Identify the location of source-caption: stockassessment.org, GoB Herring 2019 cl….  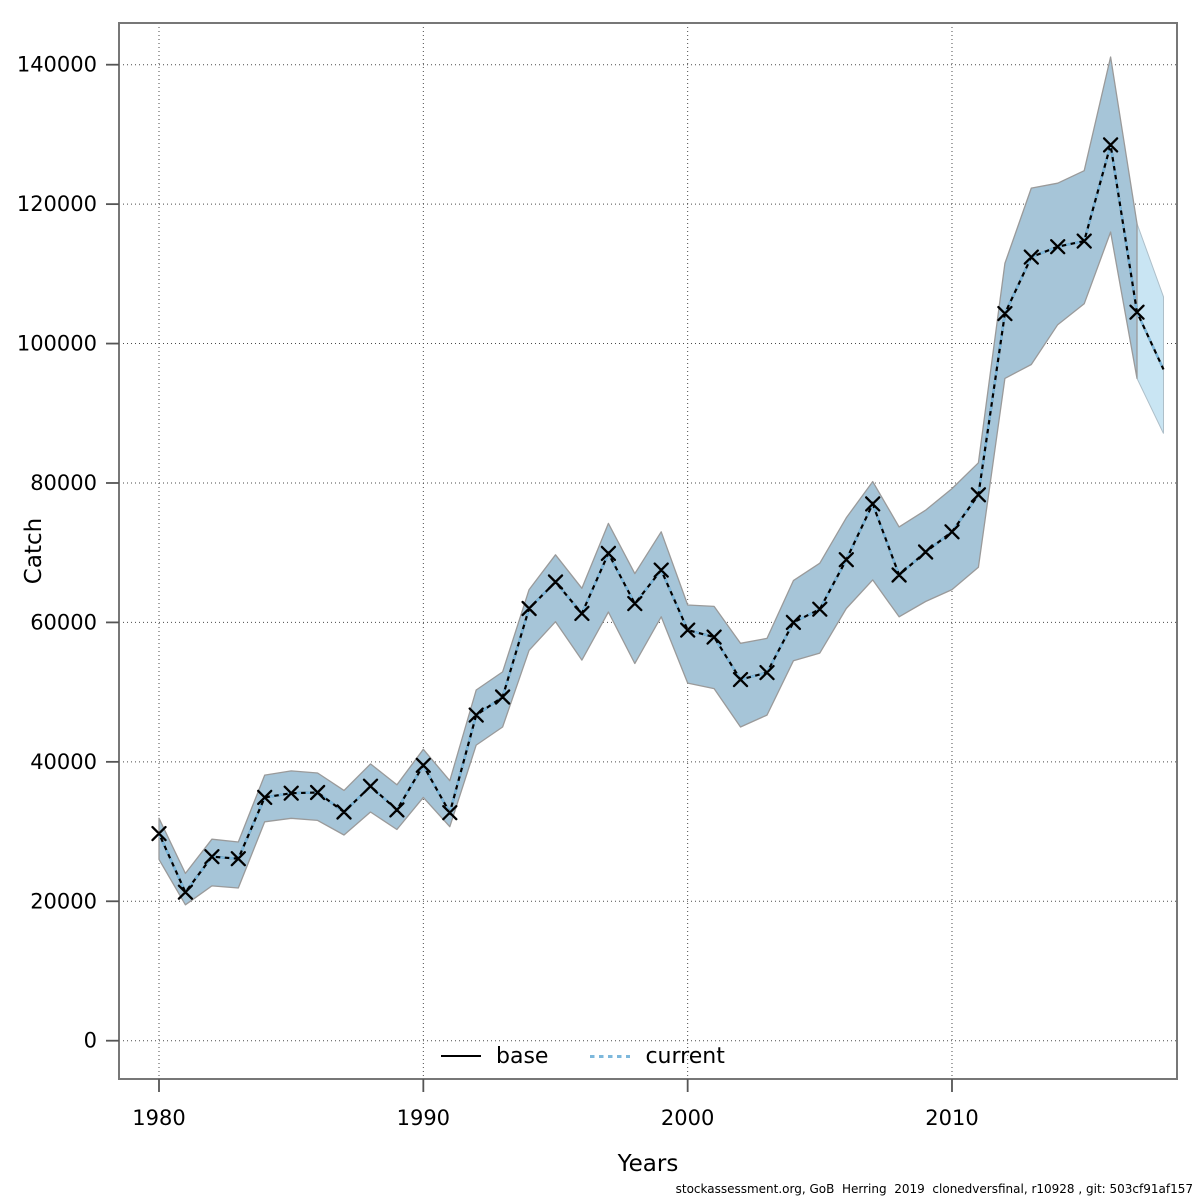
(934, 1189).